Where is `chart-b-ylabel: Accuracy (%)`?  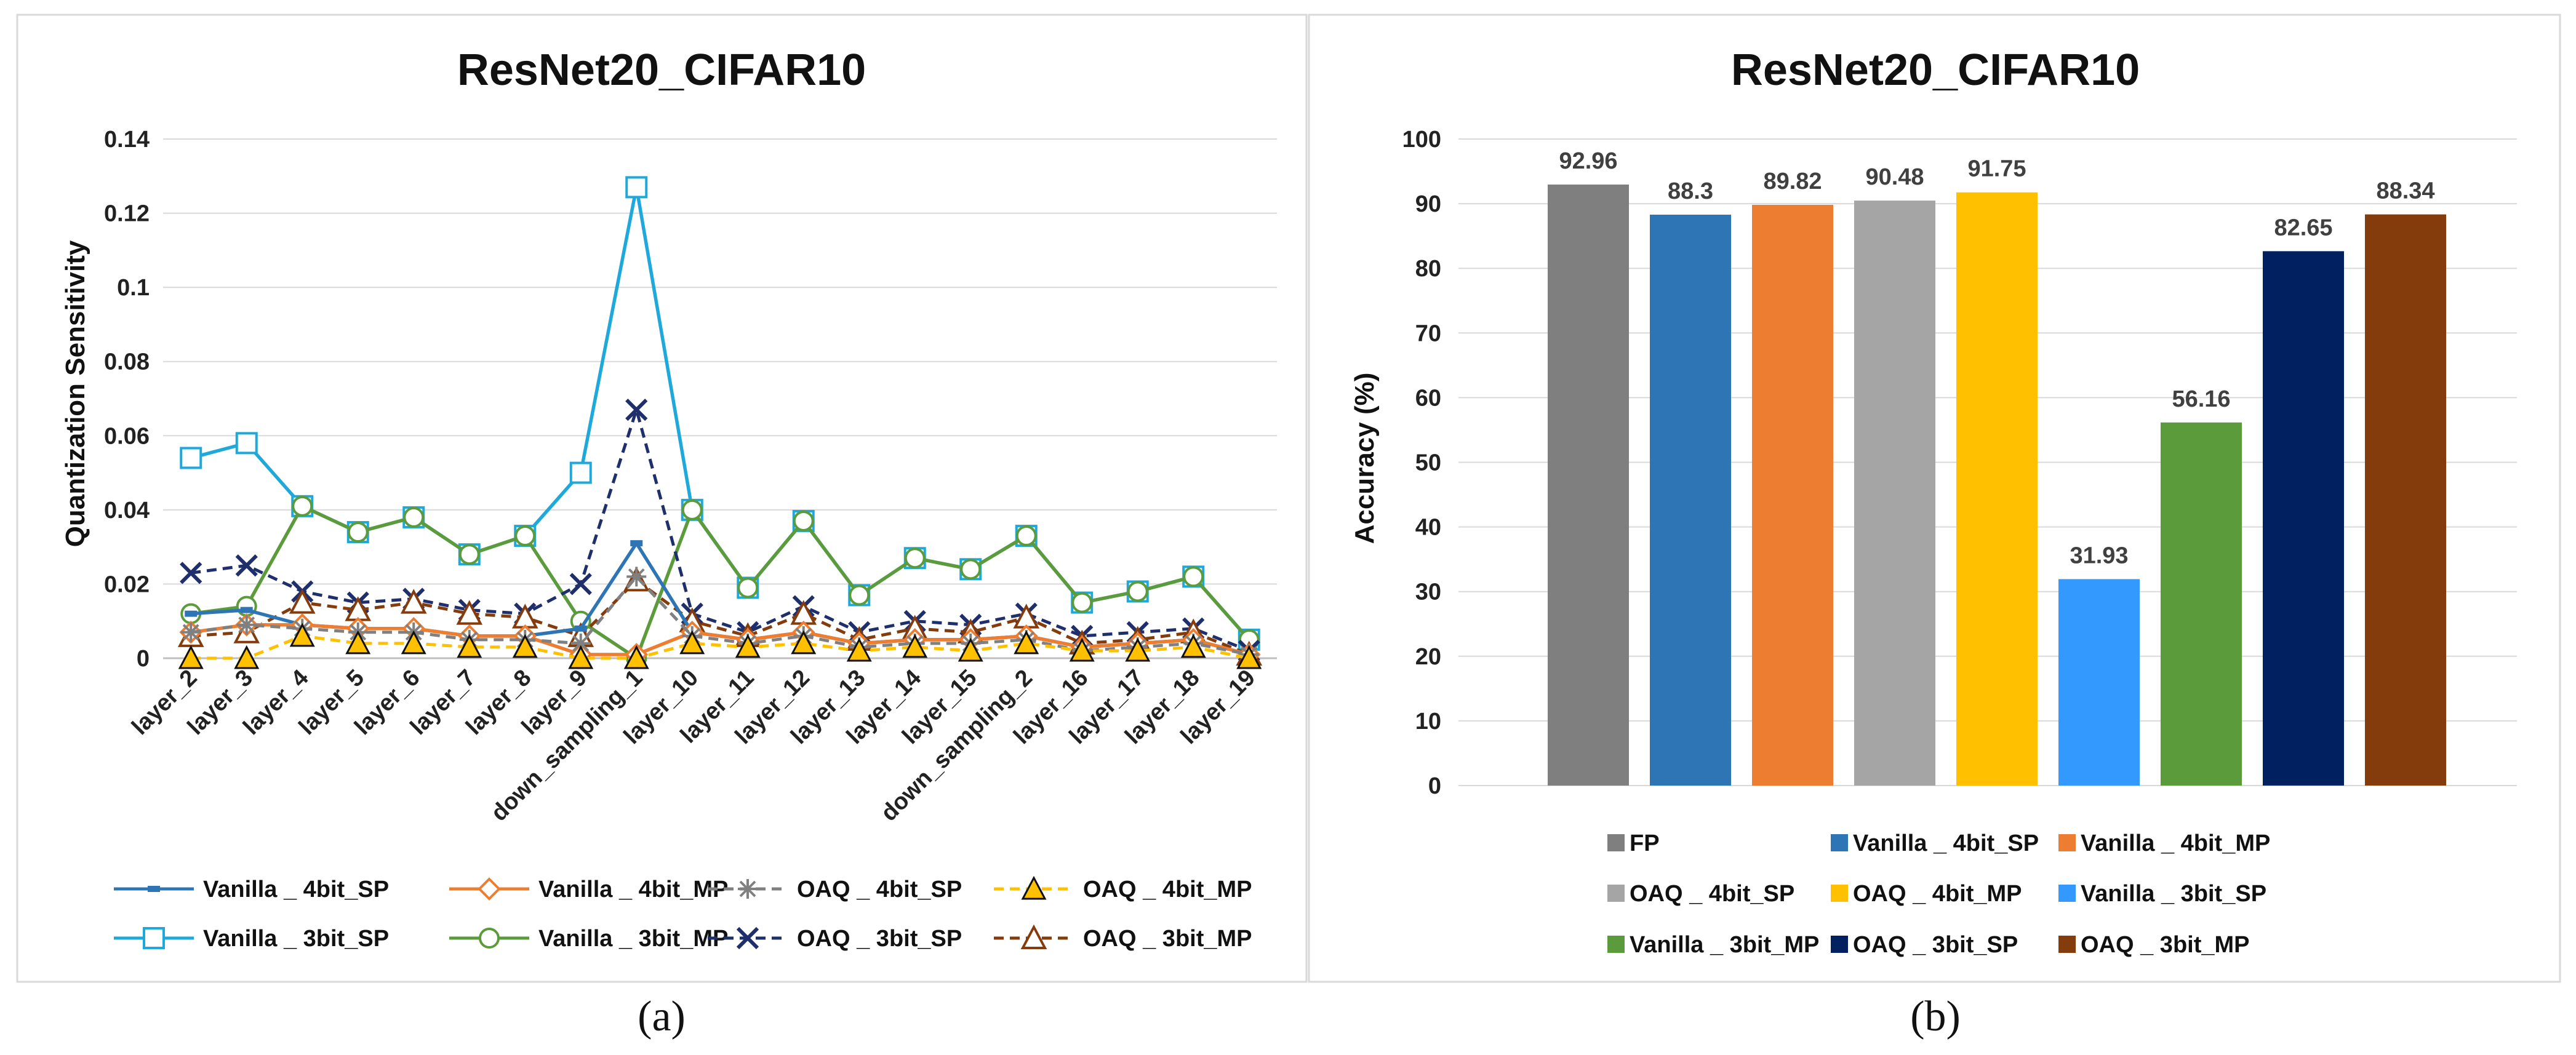 chart-b-ylabel: Accuracy (%) is located at coordinates (1365, 459).